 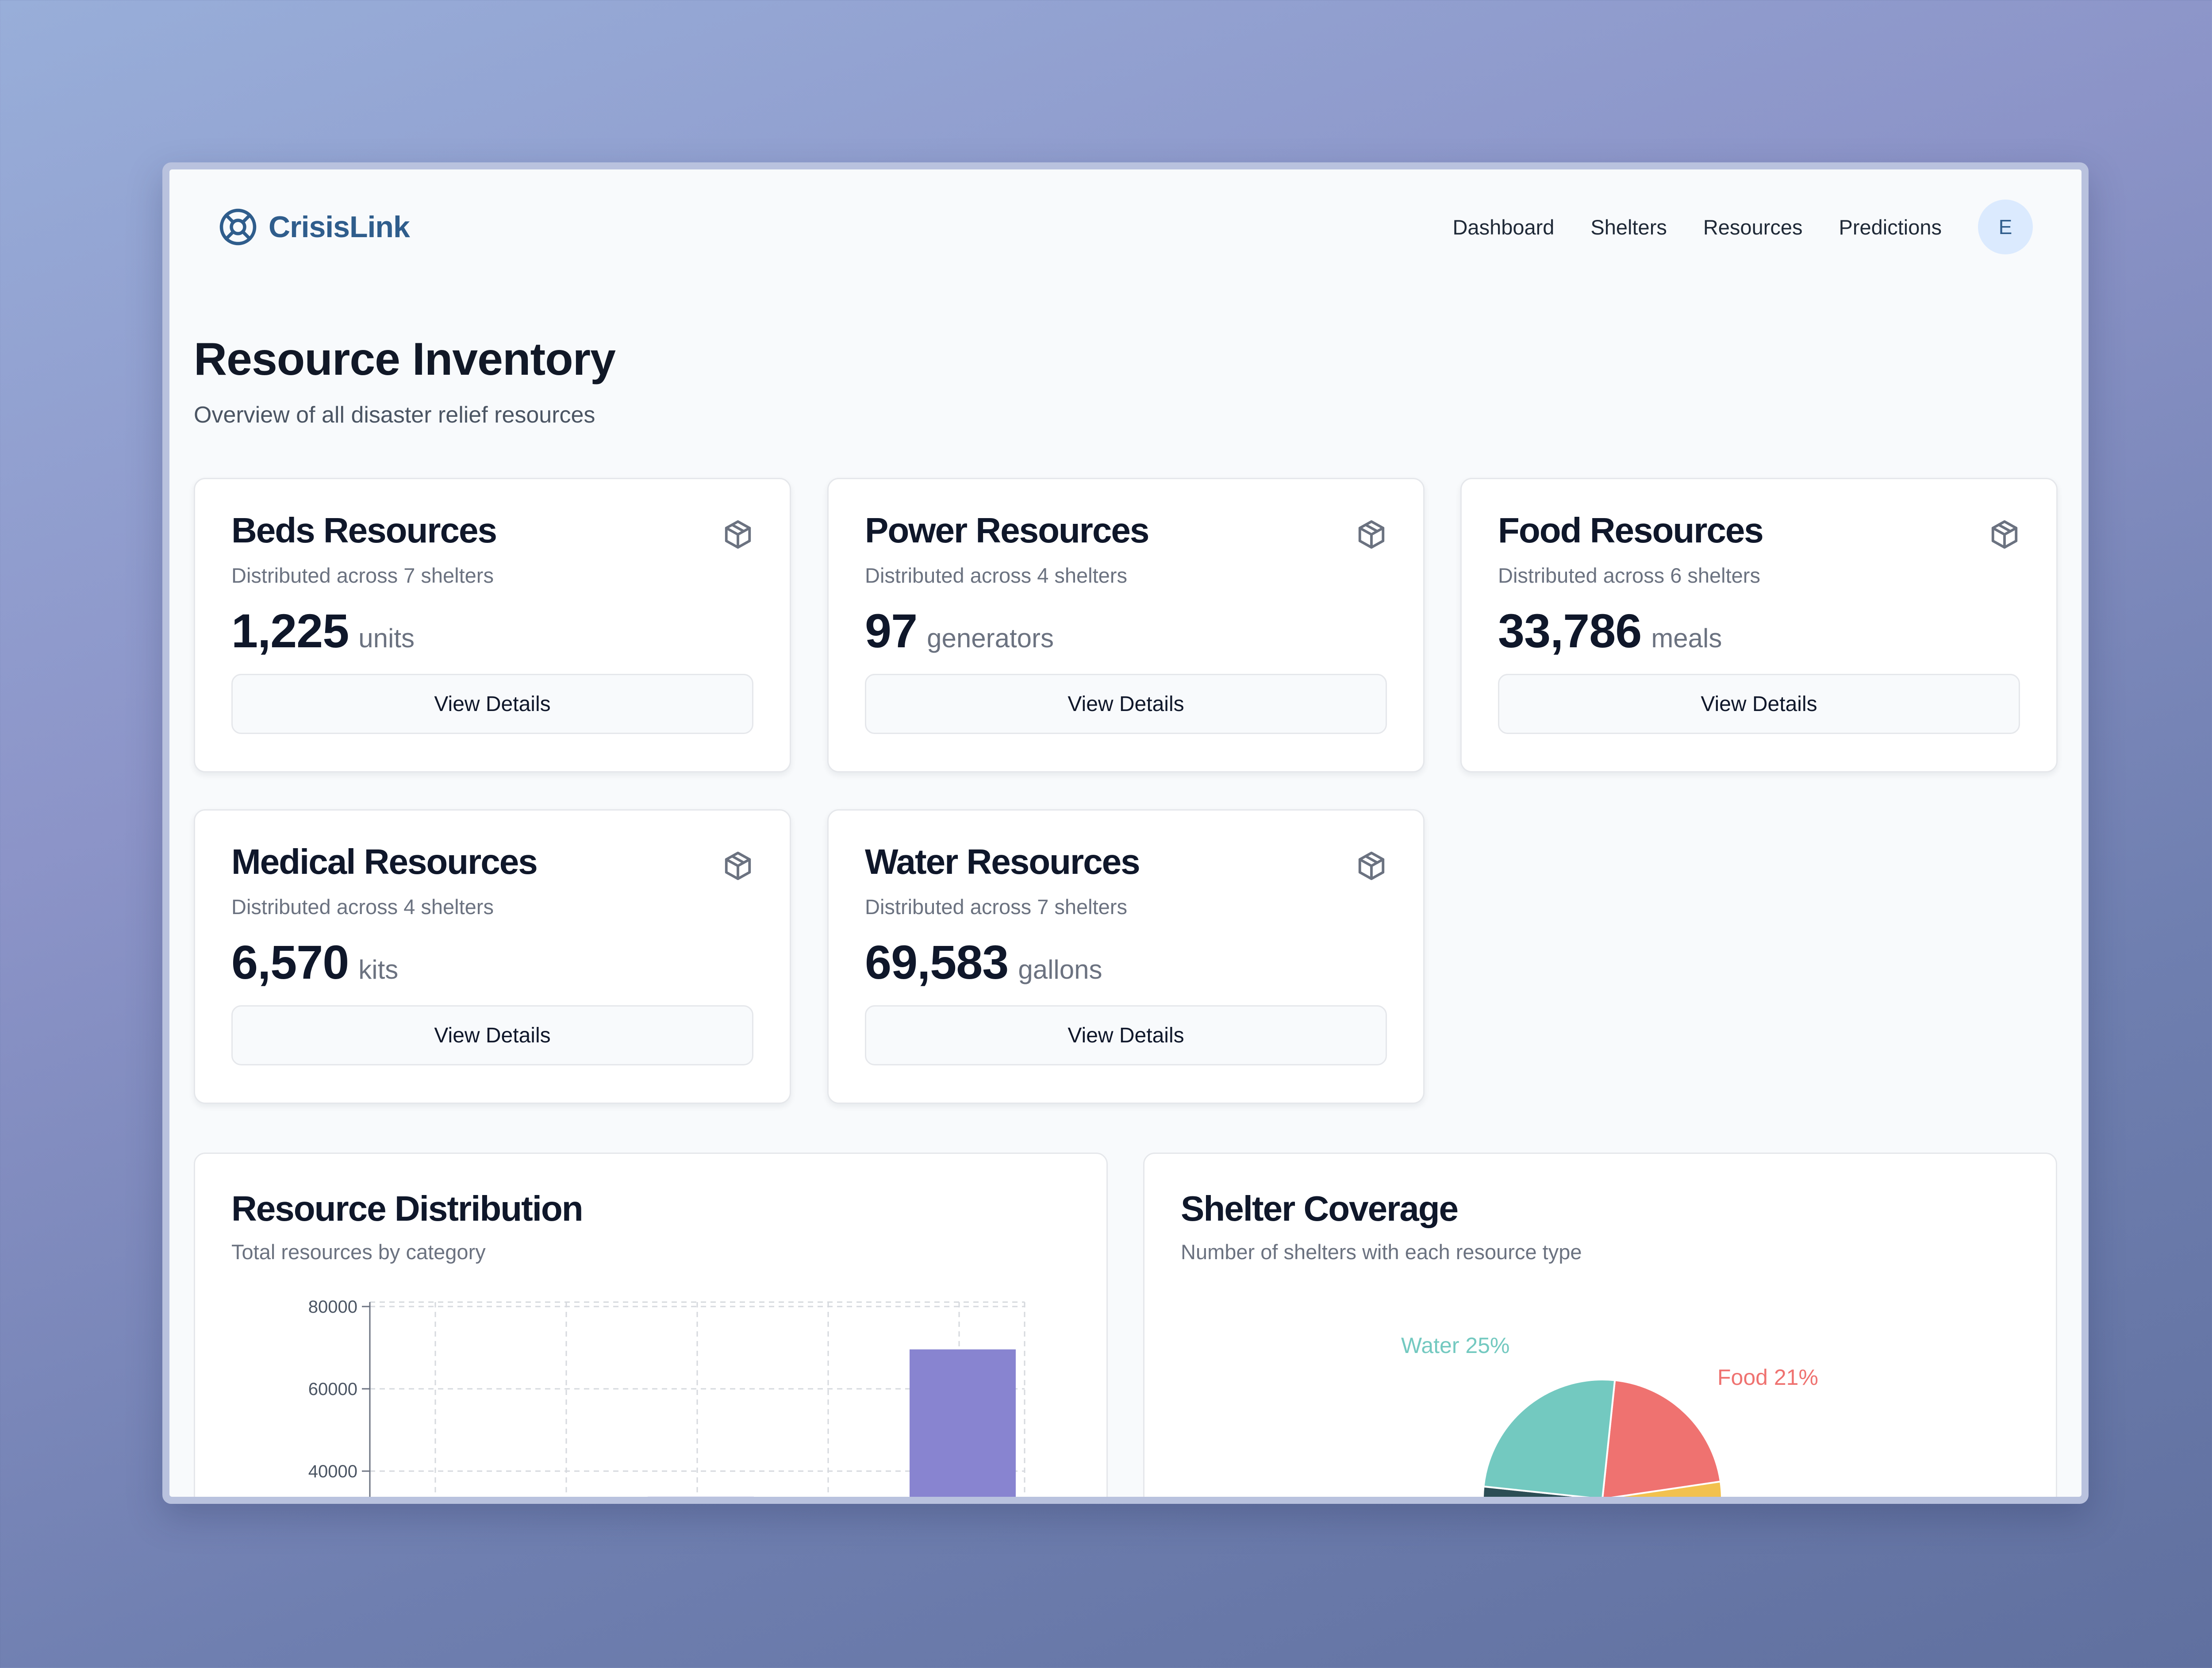 What do you see at coordinates (333, 1472) in the screenshot?
I see `y-tick-label: 40000` at bounding box center [333, 1472].